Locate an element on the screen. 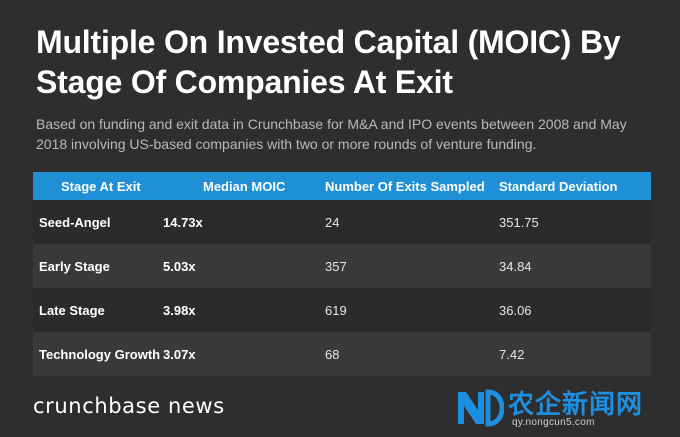  cell-exits-sampled: 68 is located at coordinates (332, 354).